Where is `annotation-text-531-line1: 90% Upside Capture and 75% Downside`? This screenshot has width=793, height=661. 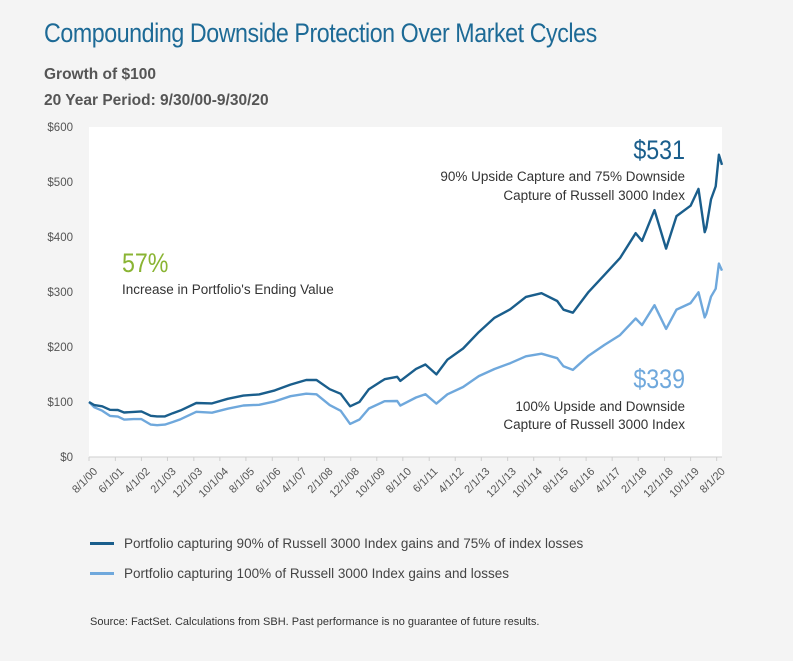
annotation-text-531-line1: 90% Upside Capture and 75% Downside is located at coordinates (562, 176).